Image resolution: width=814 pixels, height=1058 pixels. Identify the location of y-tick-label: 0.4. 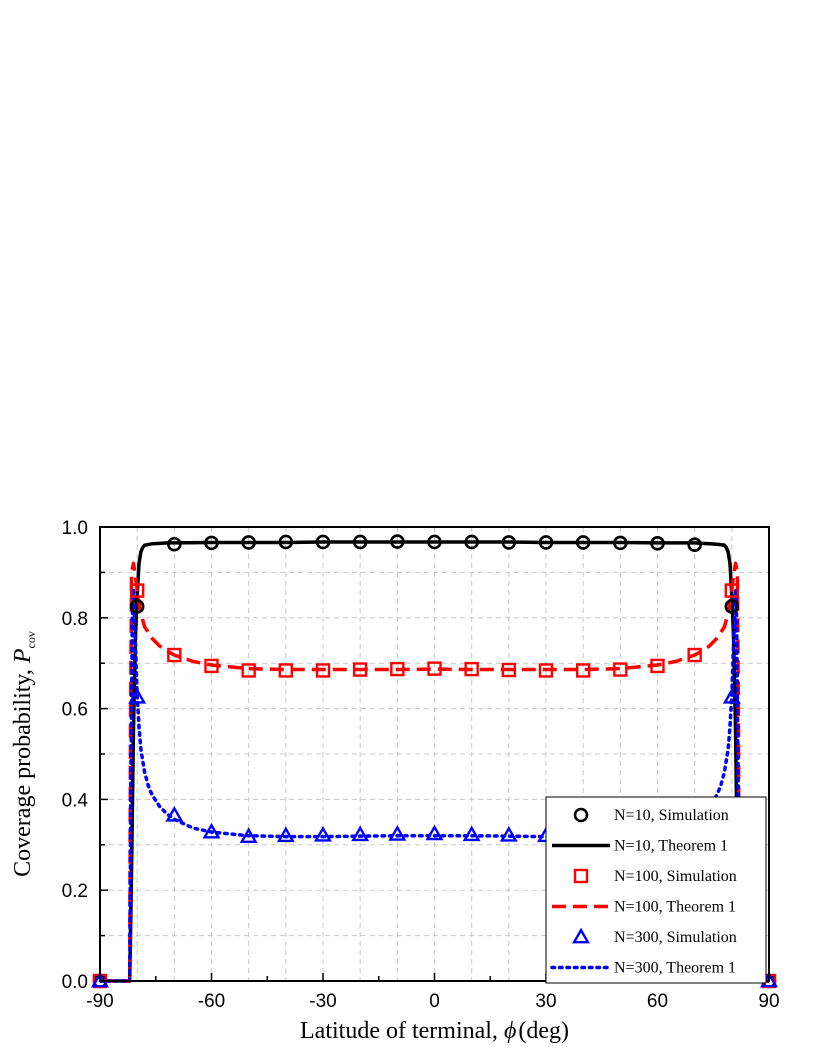
(75, 800).